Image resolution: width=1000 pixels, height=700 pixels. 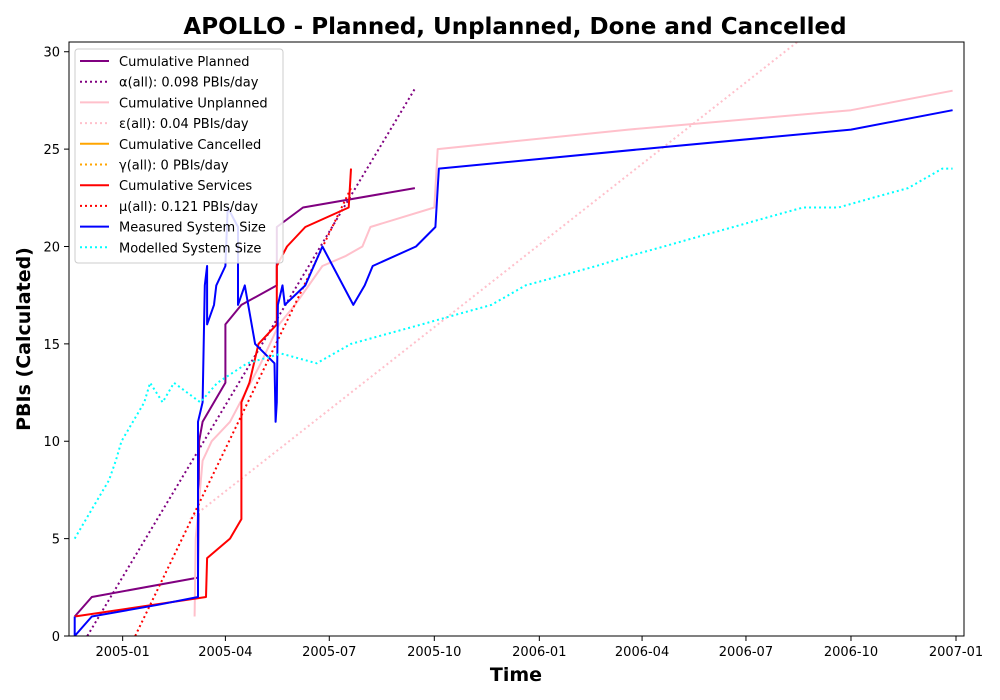 What do you see at coordinates (516, 675) in the screenshot?
I see `x-axis-label: Time` at bounding box center [516, 675].